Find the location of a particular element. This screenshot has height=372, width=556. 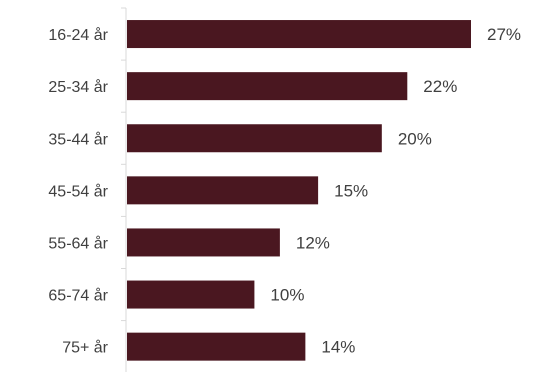

category-label: 55-64 år is located at coordinates (78, 243).